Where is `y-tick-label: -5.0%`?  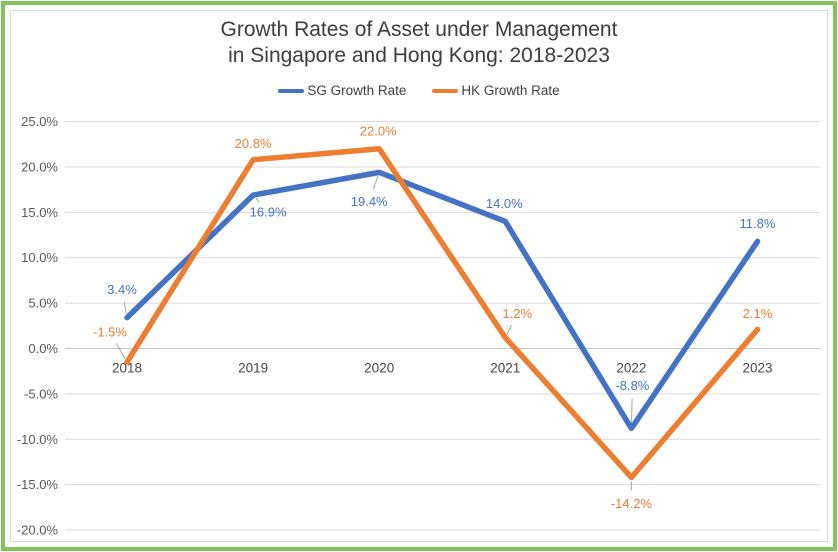 y-tick-label: -5.0% is located at coordinates (41, 393).